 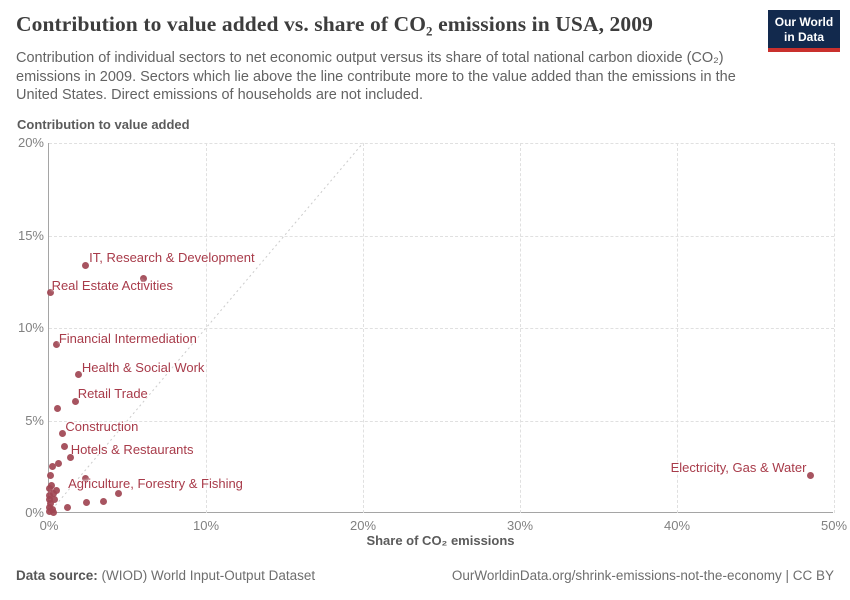 What do you see at coordinates (155, 483) in the screenshot?
I see `sector-label: Agriculture, Forestry & Fishing` at bounding box center [155, 483].